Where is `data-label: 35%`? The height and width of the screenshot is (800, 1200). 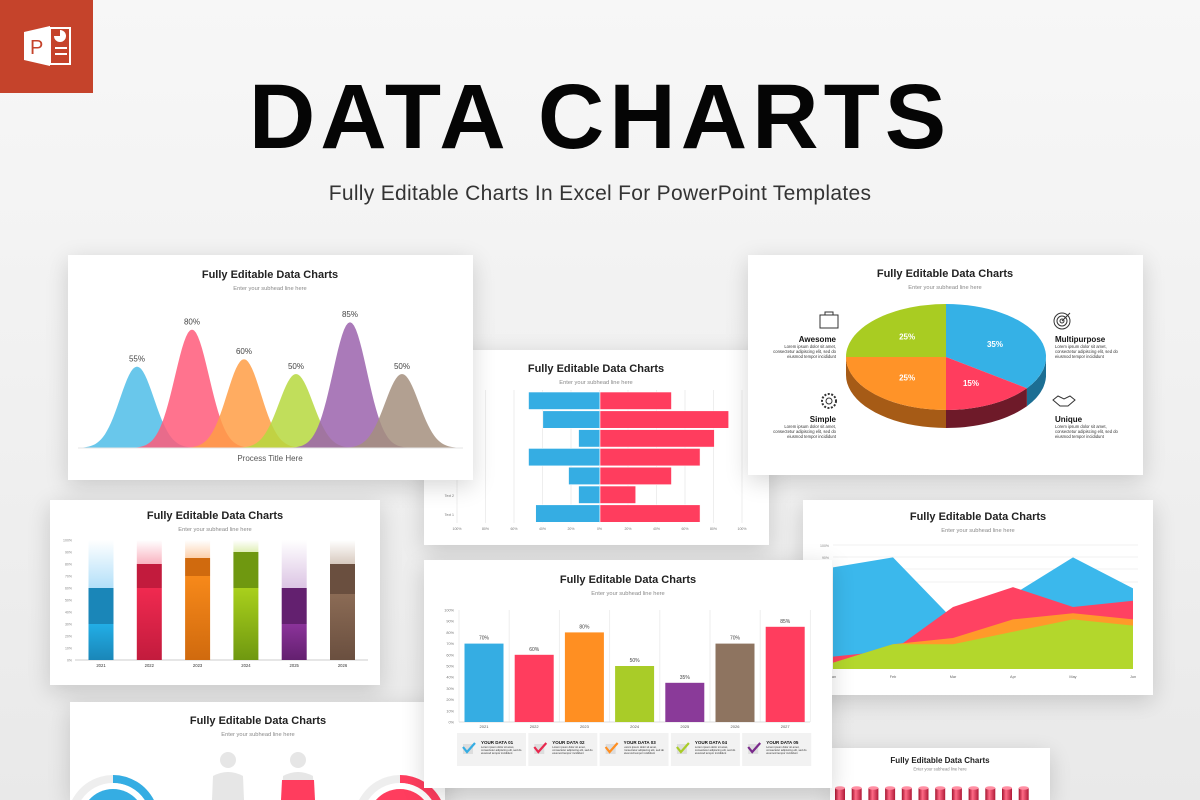
data-label: 35% is located at coordinates (685, 678).